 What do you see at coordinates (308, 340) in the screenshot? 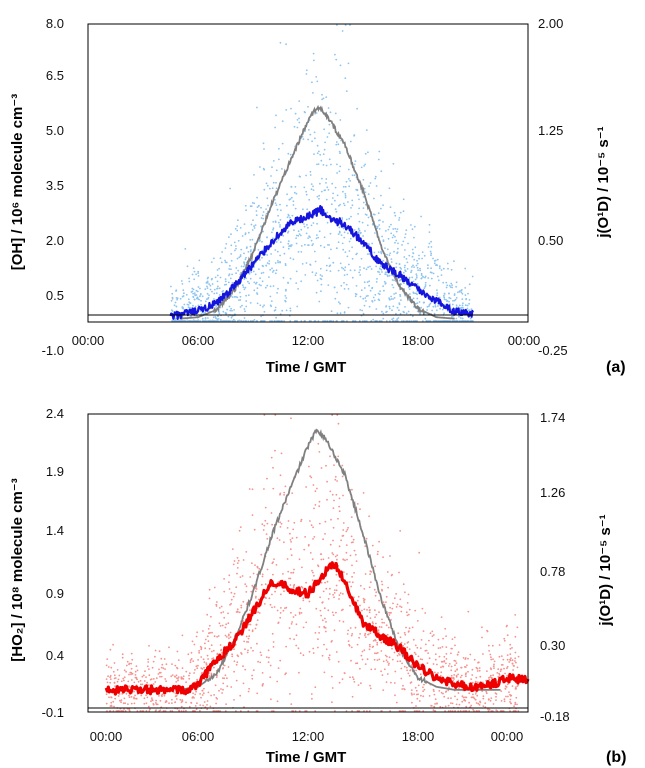
I see `panel-a-xtick: 12:00` at bounding box center [308, 340].